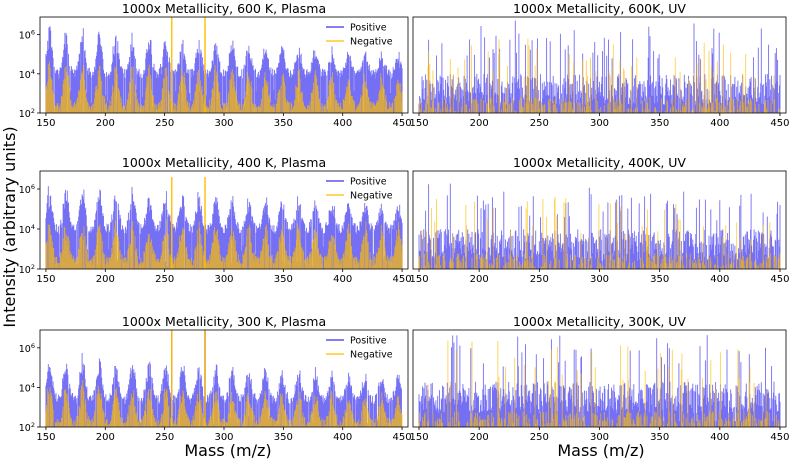 Image resolution: width=789 pixels, height=459 pixels. I want to click on panel-5-xtick-label-150: 150, so click(45, 437).